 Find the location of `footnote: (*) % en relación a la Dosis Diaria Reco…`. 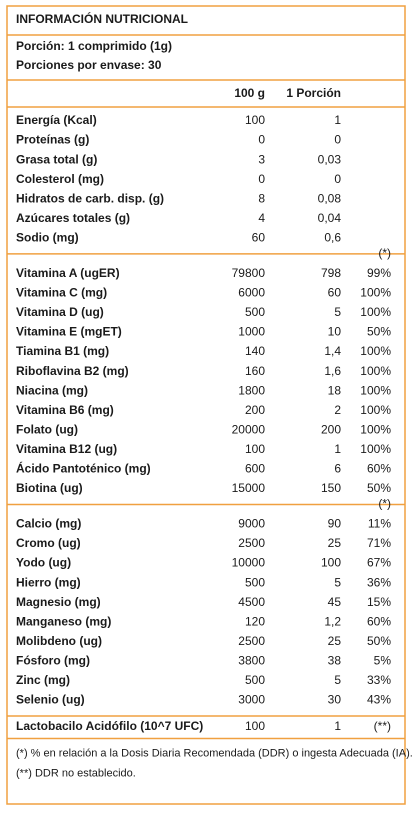

footnote: (*) % en relación a la Dosis Diaria Reco… is located at coordinates (214, 753).